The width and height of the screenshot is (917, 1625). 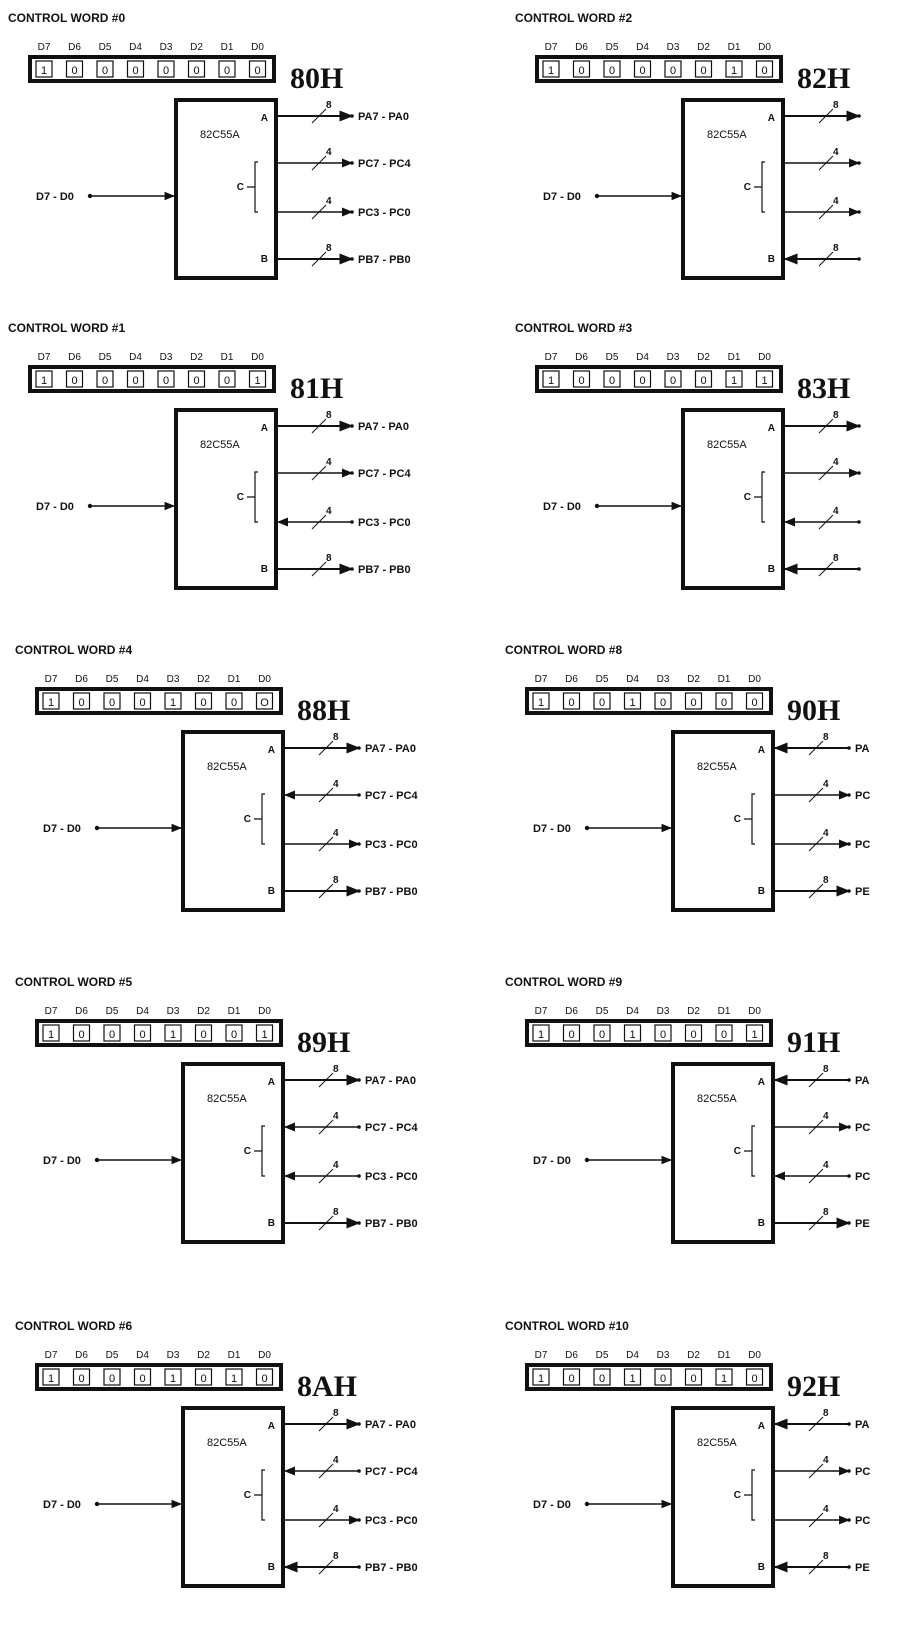 What do you see at coordinates (316, 388) in the screenshot?
I see `hex-value: 81H` at bounding box center [316, 388].